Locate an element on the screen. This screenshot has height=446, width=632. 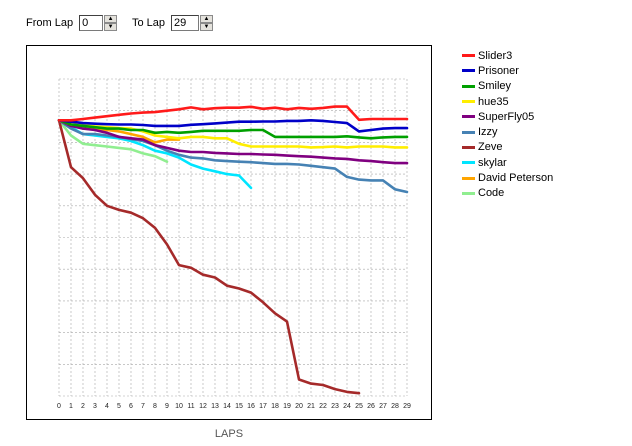
legend-item: David Peterson is located at coordinates (507, 177).